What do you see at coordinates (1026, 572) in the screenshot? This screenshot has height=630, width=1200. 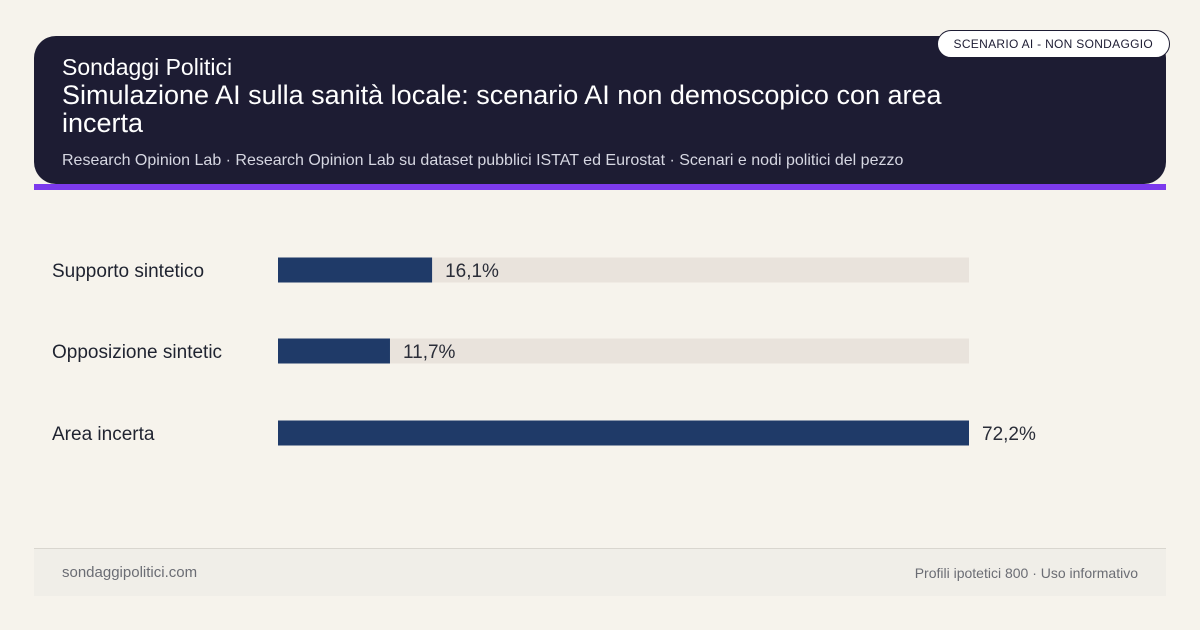 I see `footer-note: Profili ipotetici 800 · Uso informativo` at bounding box center [1026, 572].